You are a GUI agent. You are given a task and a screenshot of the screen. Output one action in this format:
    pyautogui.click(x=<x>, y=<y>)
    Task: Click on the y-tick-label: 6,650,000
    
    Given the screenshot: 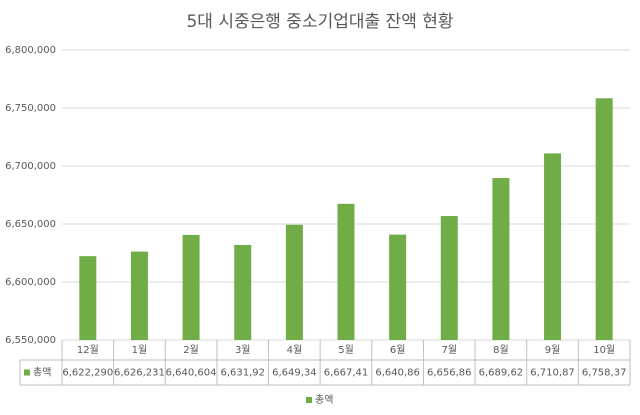 What is the action you would take?
    pyautogui.click(x=30, y=224)
    